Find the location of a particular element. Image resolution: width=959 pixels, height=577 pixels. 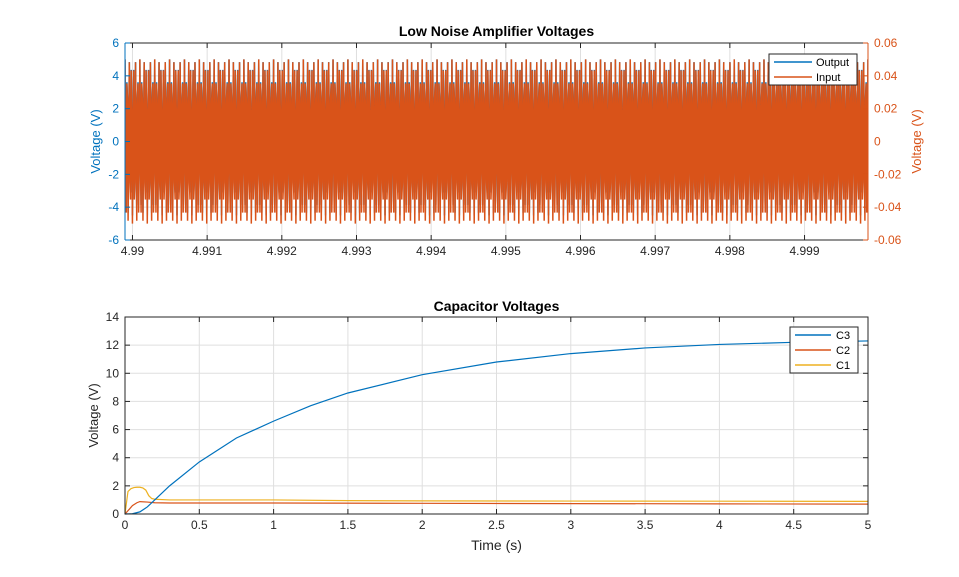

x-tick-label: 4.992 is located at coordinates (282, 251).